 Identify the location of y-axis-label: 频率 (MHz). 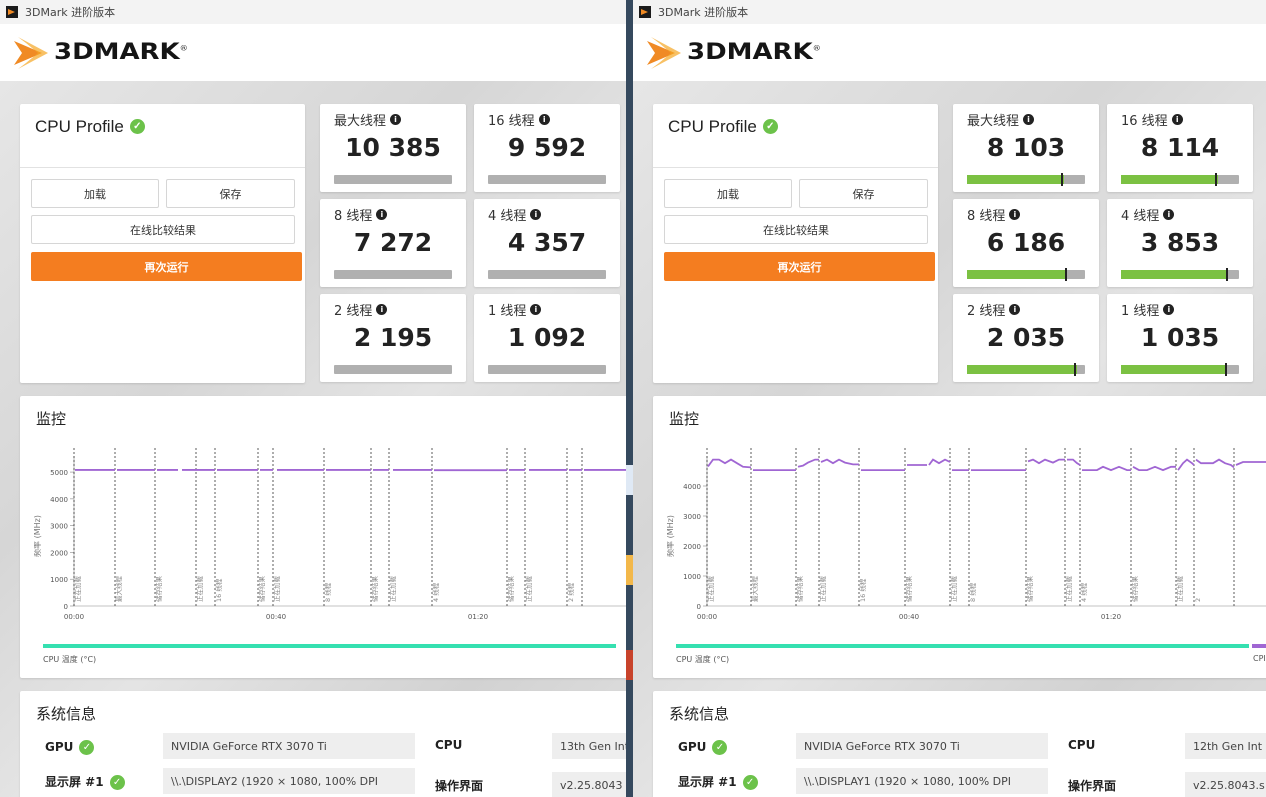
(671, 536).